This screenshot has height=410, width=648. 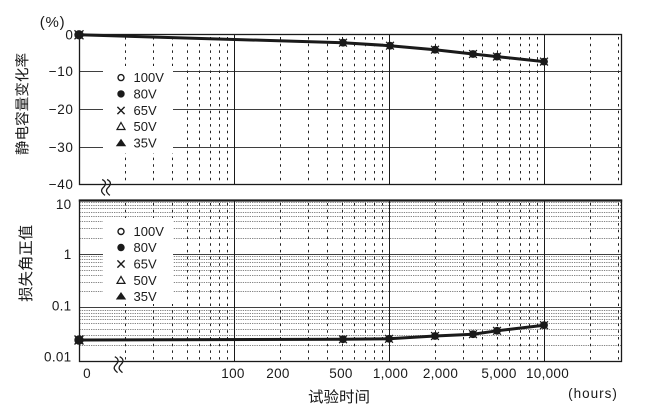 What do you see at coordinates (68, 254) in the screenshot?
I see `svg-text: 1` at bounding box center [68, 254].